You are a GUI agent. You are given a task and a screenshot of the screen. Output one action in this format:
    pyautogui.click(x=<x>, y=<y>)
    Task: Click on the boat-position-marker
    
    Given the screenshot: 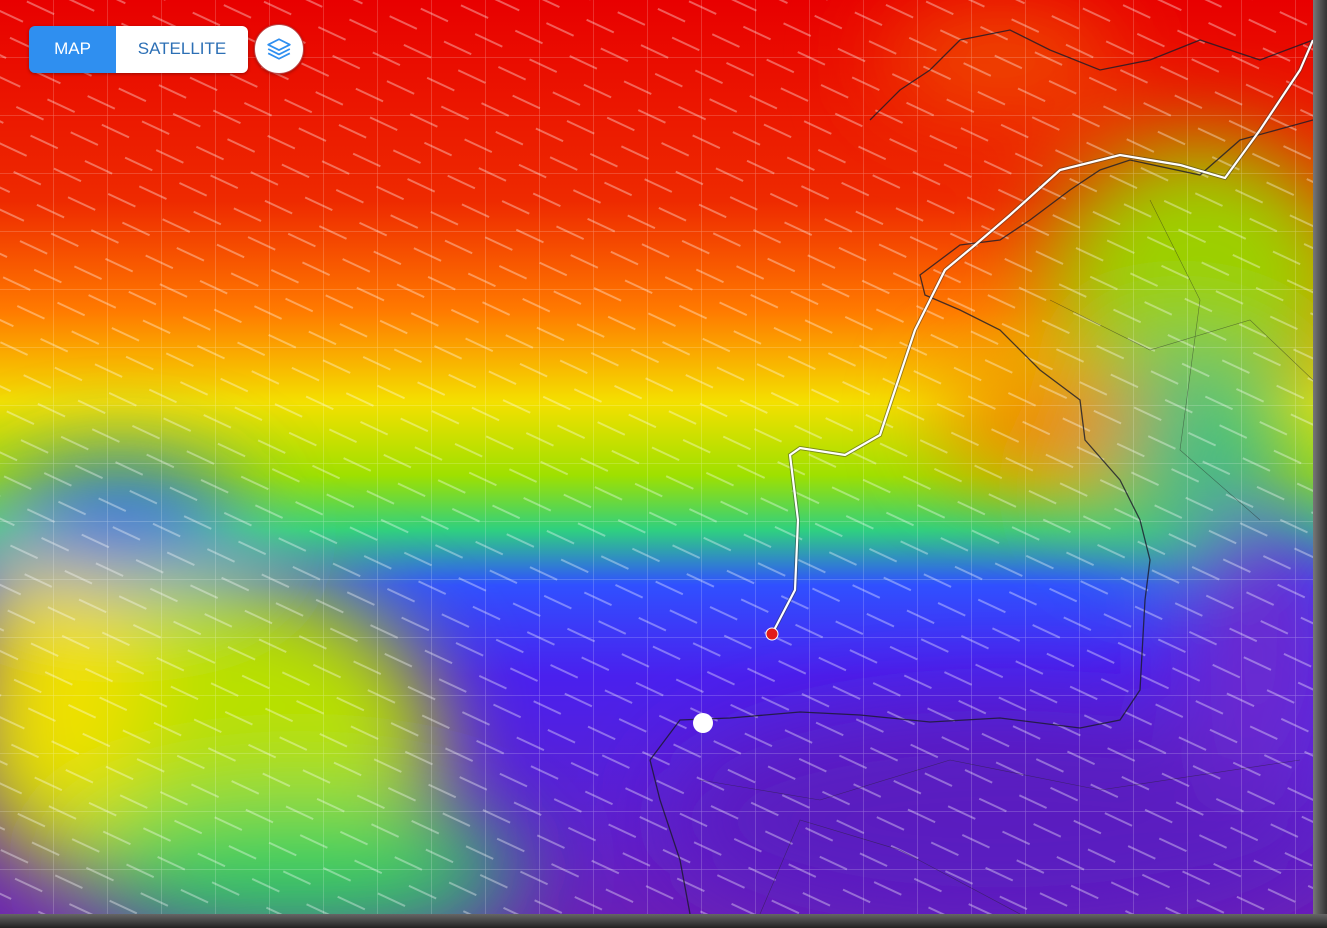 What is the action you would take?
    pyautogui.click(x=772, y=634)
    